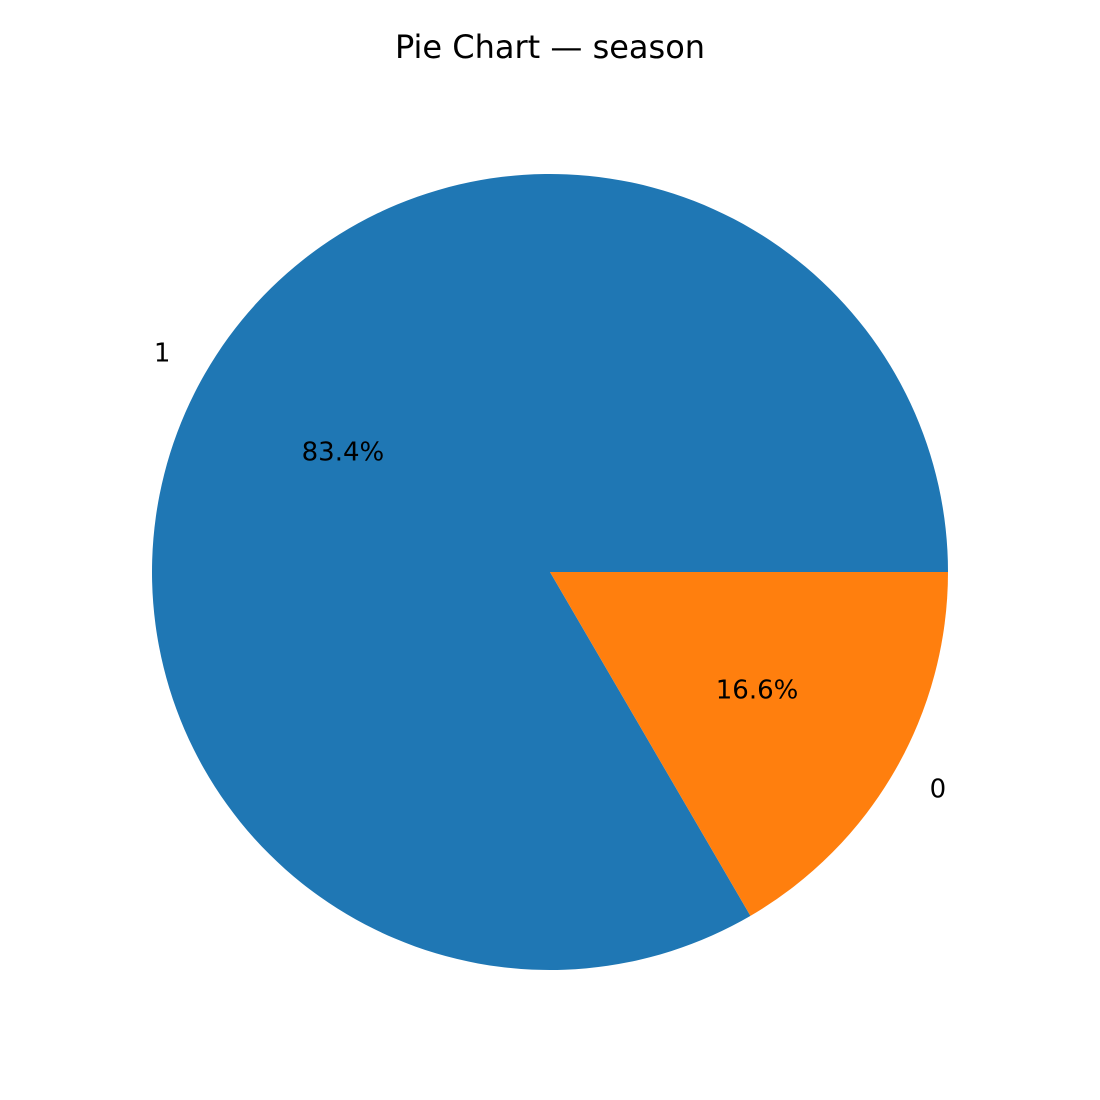  What do you see at coordinates (550, 47) in the screenshot?
I see `chart-title: Pie Chart — season` at bounding box center [550, 47].